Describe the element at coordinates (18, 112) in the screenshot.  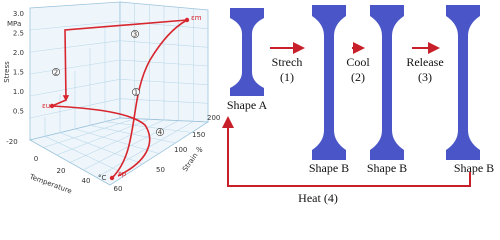
I see `stress-tick-label: 0.5` at that location.